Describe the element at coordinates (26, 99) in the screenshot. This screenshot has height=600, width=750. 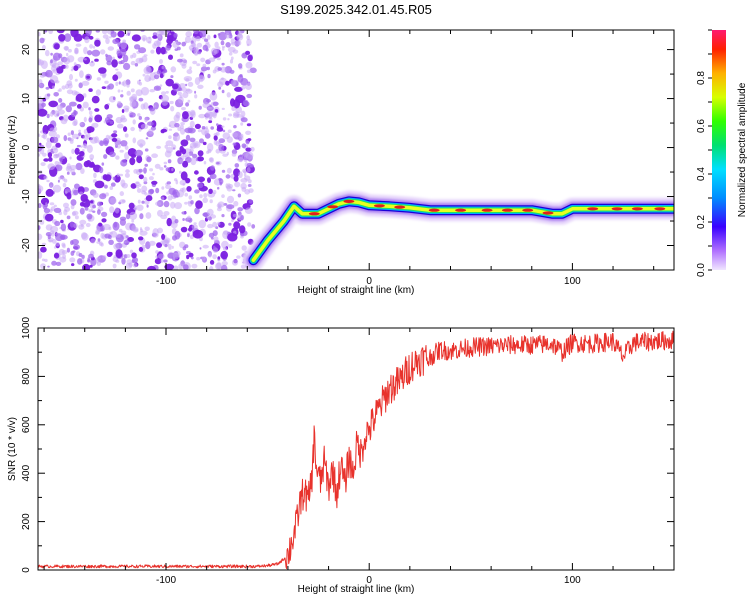
I see `y-tick-label: 10` at that location.